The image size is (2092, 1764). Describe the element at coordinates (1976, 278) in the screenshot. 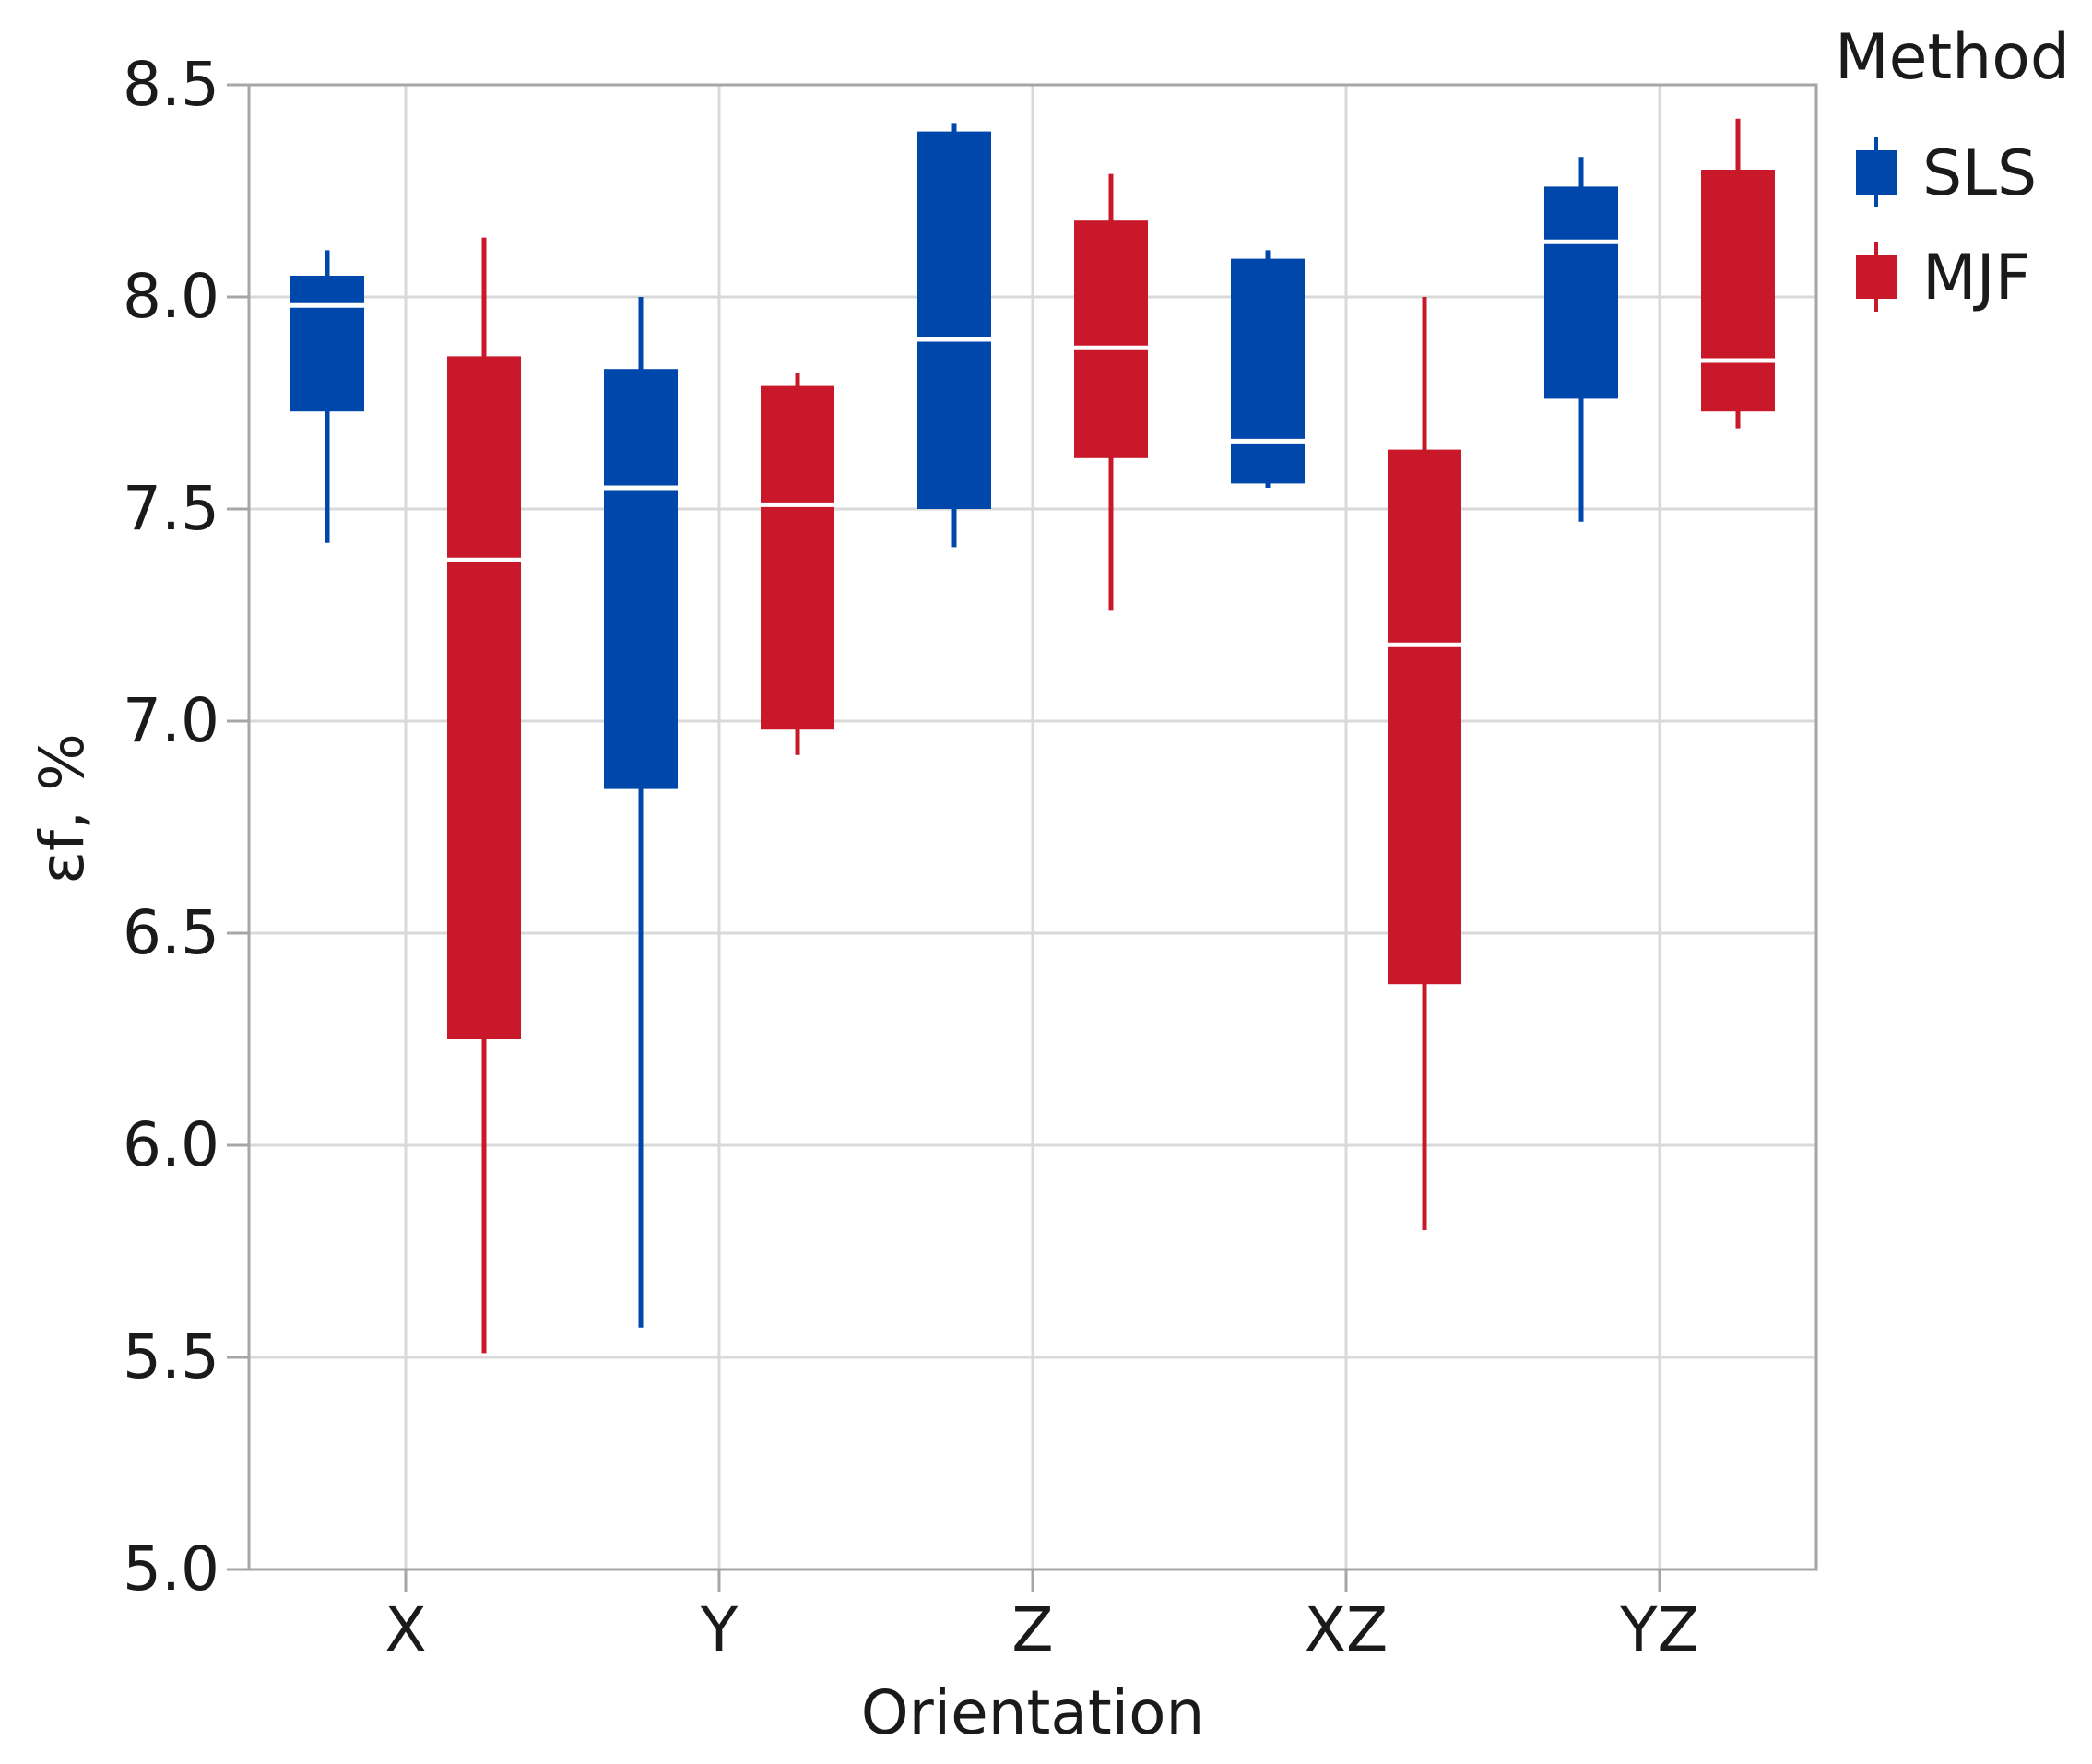

I see `legend-label: MJF` at that location.